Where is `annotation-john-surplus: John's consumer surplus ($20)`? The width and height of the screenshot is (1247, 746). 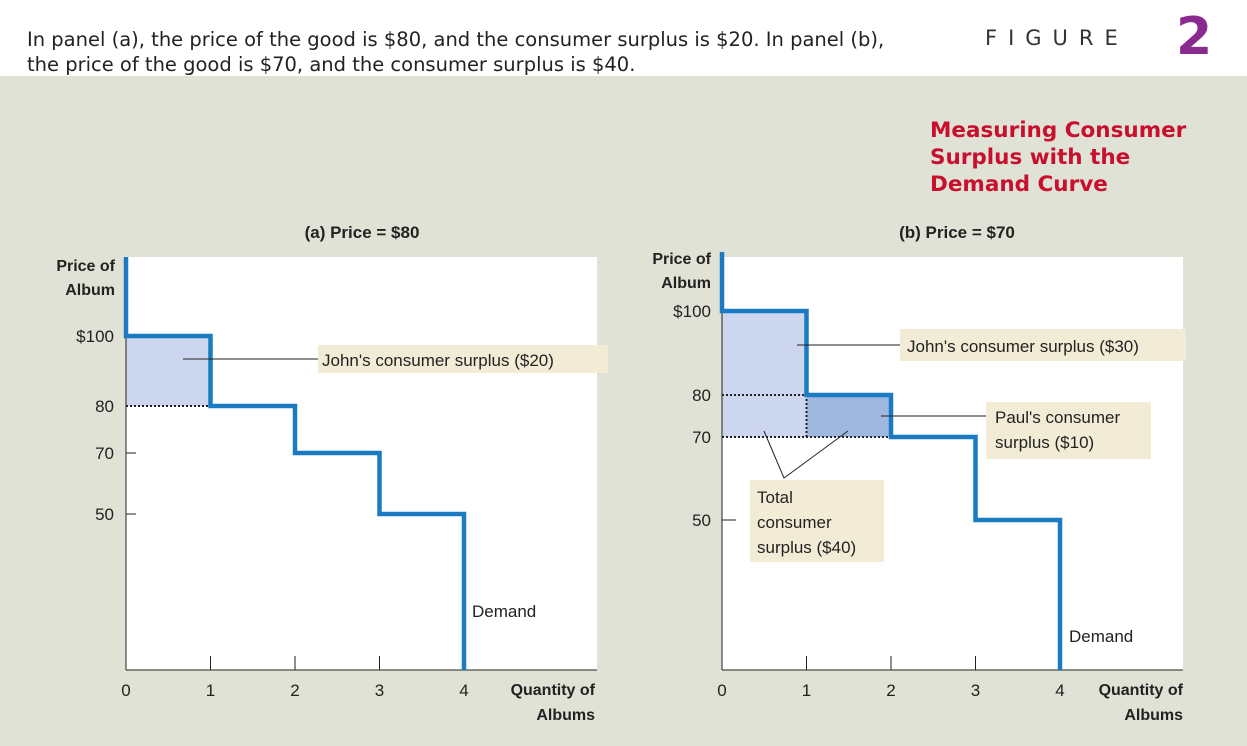 annotation-john-surplus: John's consumer surplus ($20) is located at coordinates (438, 360).